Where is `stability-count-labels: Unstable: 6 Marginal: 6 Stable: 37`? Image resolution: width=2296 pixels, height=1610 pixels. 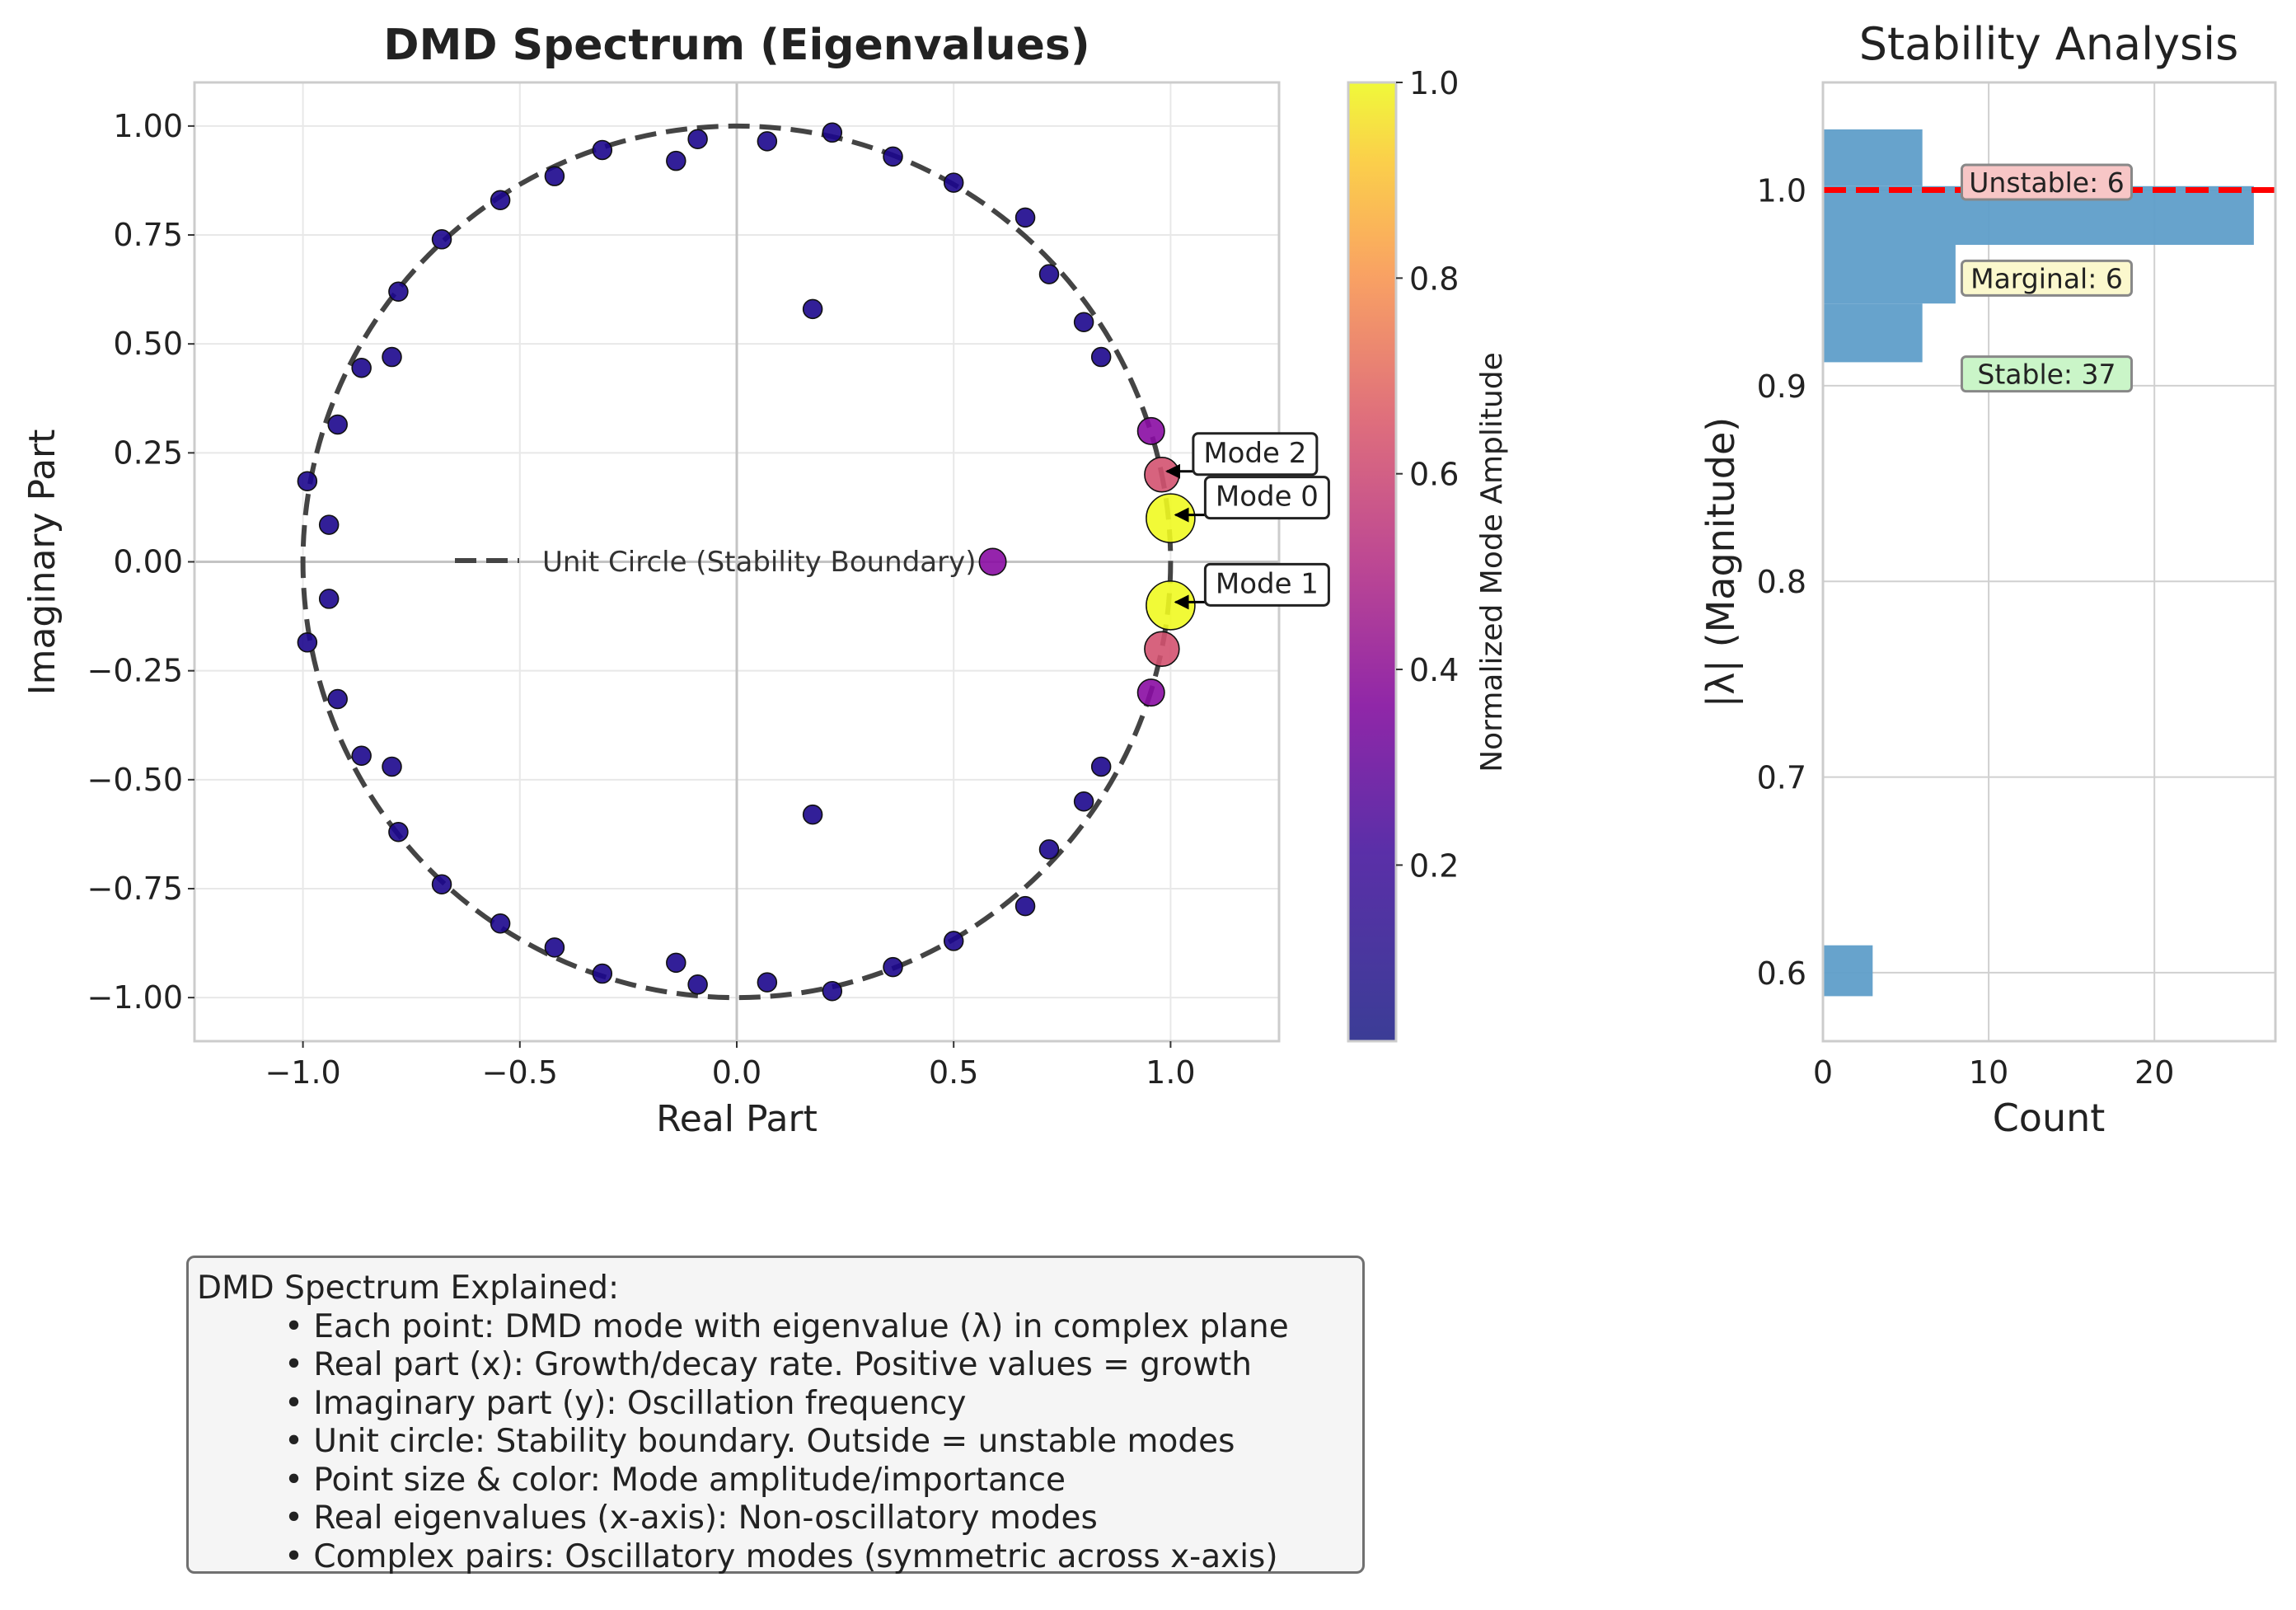
stability-count-labels: Unstable: 6 Marginal: 6 Stable: 37 is located at coordinates (2047, 278).